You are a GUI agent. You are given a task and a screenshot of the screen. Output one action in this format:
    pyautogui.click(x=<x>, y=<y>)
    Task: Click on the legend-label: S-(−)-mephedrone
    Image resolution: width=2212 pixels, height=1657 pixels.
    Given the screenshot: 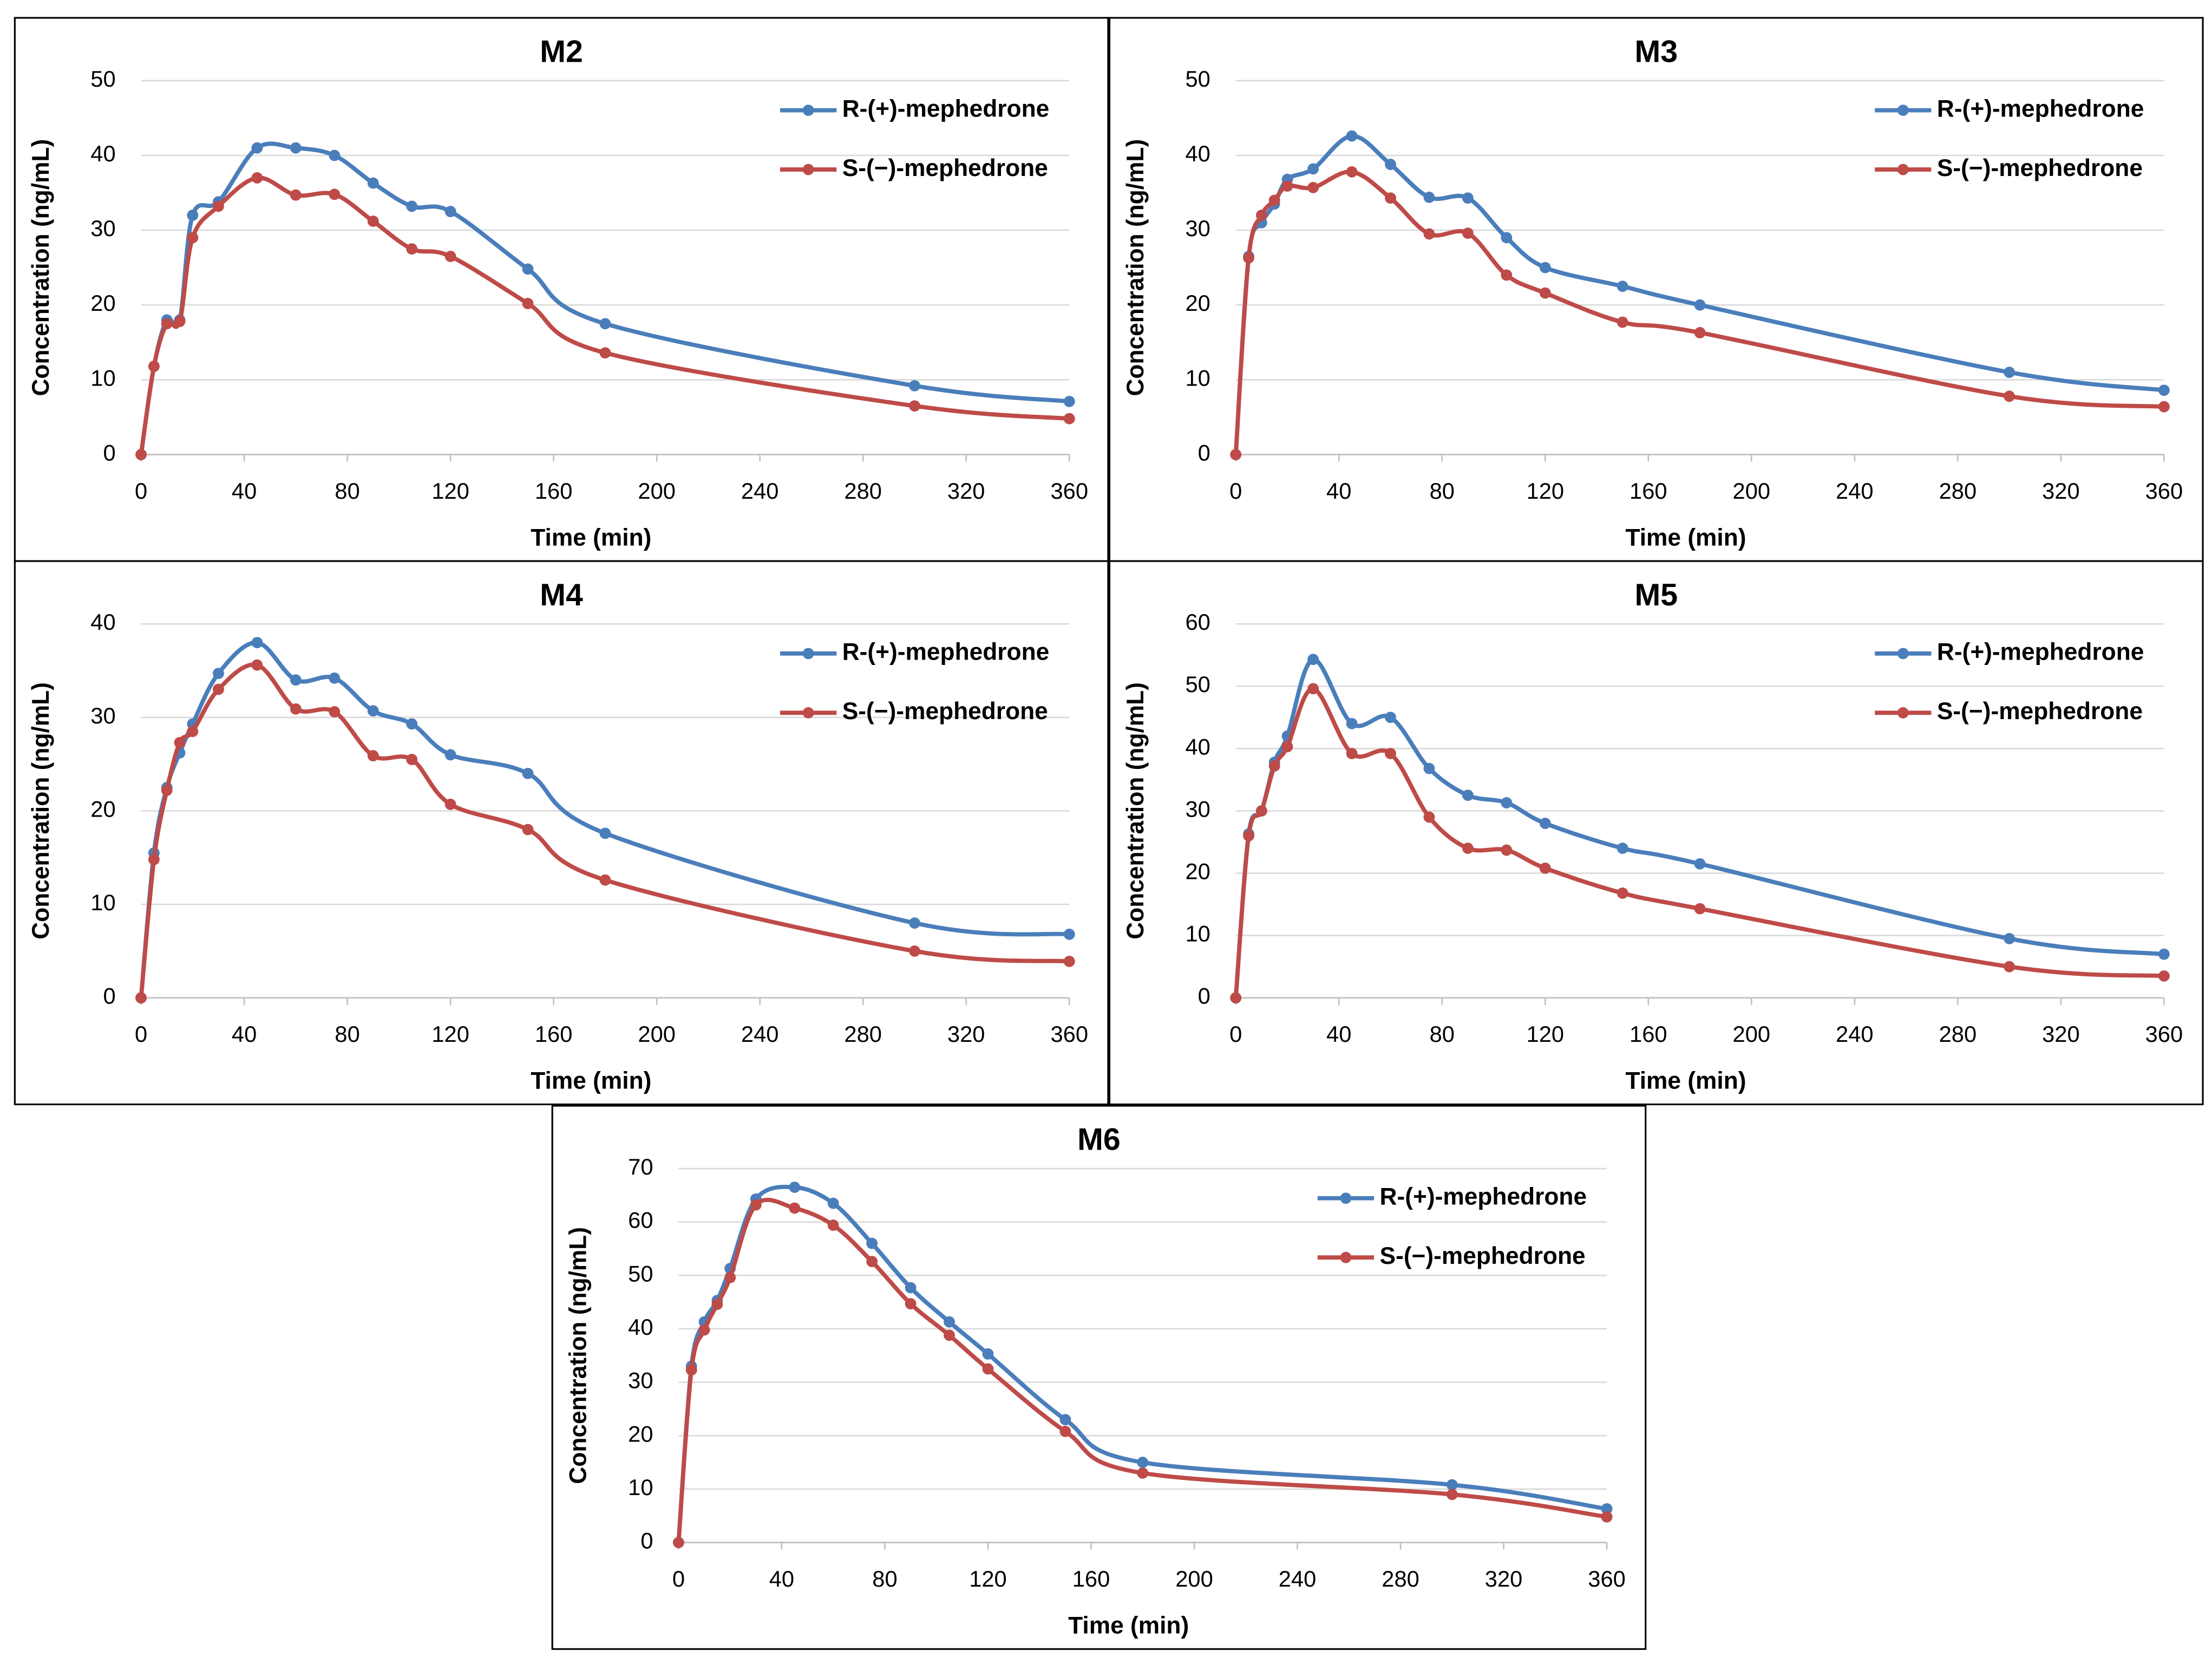 What is the action you would take?
    pyautogui.click(x=2040, y=168)
    